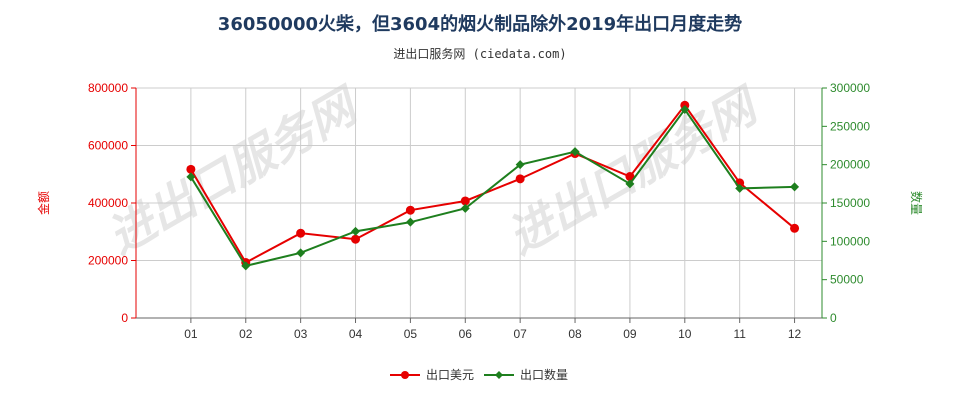  Describe the element at coordinates (405, 375) in the screenshot. I see `legend-marker-export-usd` at that location.